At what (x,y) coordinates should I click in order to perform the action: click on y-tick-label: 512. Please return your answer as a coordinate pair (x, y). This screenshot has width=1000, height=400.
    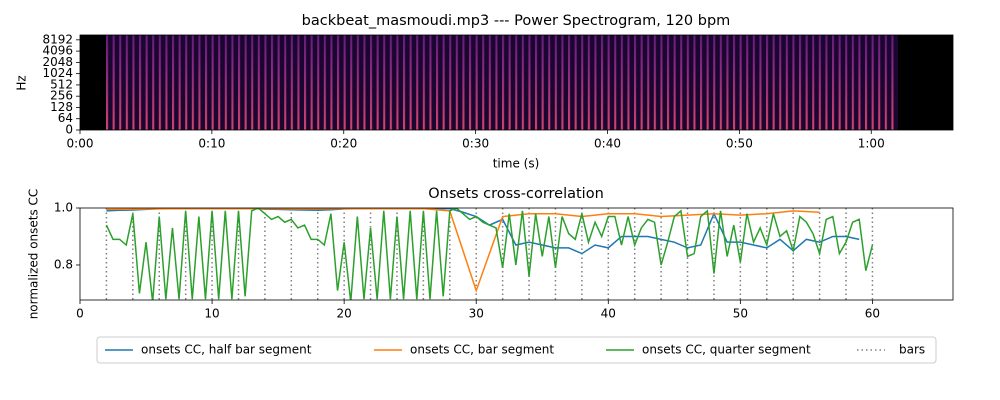
    Looking at the image, I should click on (61, 84).